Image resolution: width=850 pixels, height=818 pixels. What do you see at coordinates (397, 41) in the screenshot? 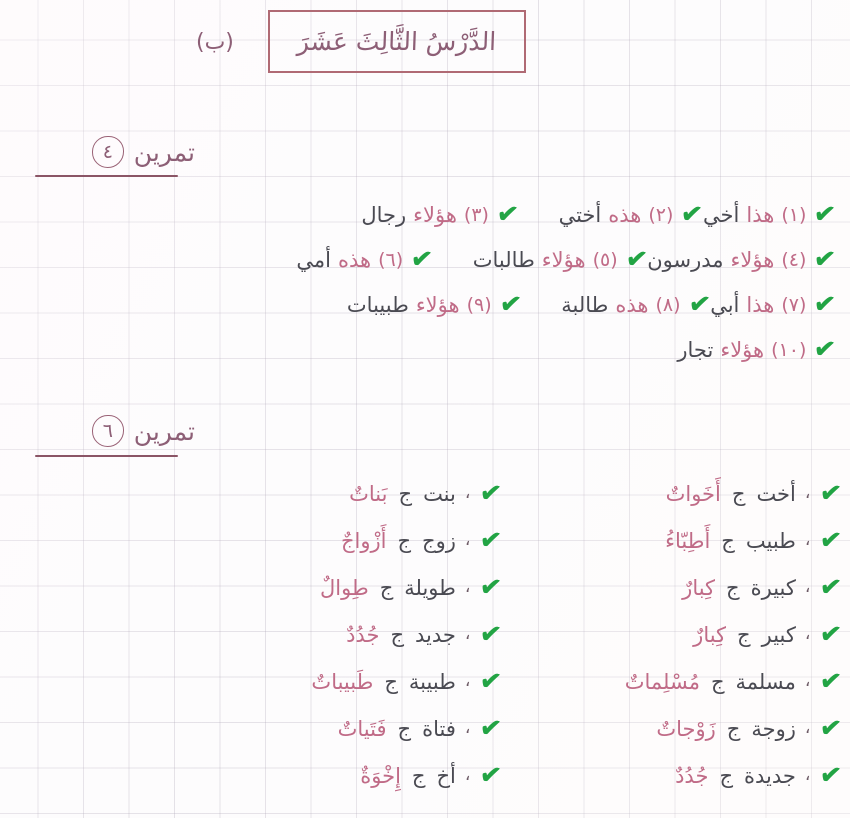
I see `title-box: الدَّرْسُ الثَّالِثَ عَشَرَ` at bounding box center [397, 41].